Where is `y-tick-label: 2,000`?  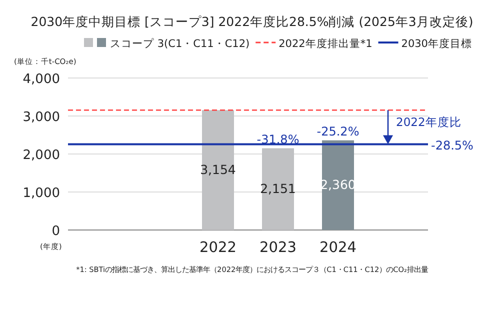 y-tick-label: 2,000 is located at coordinates (41, 155).